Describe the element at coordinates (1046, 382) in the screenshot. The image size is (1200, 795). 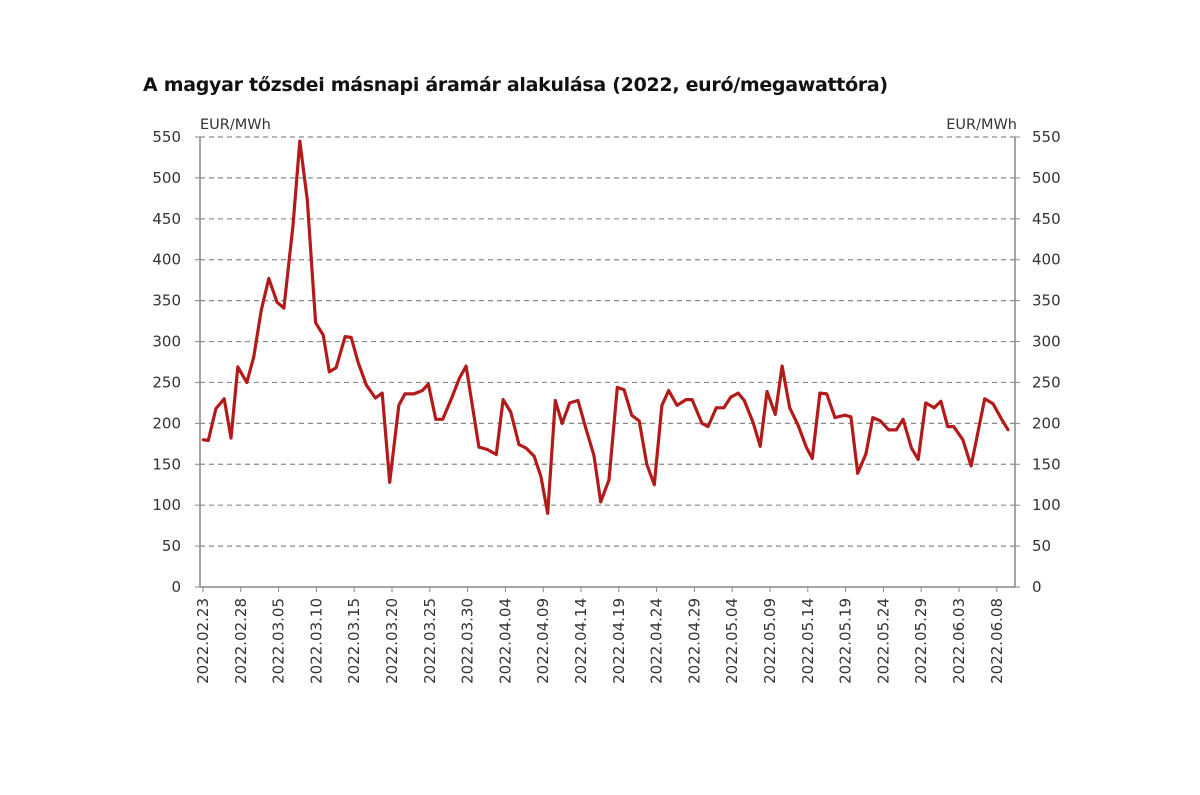
I see `right-y-tick-label: 250` at that location.